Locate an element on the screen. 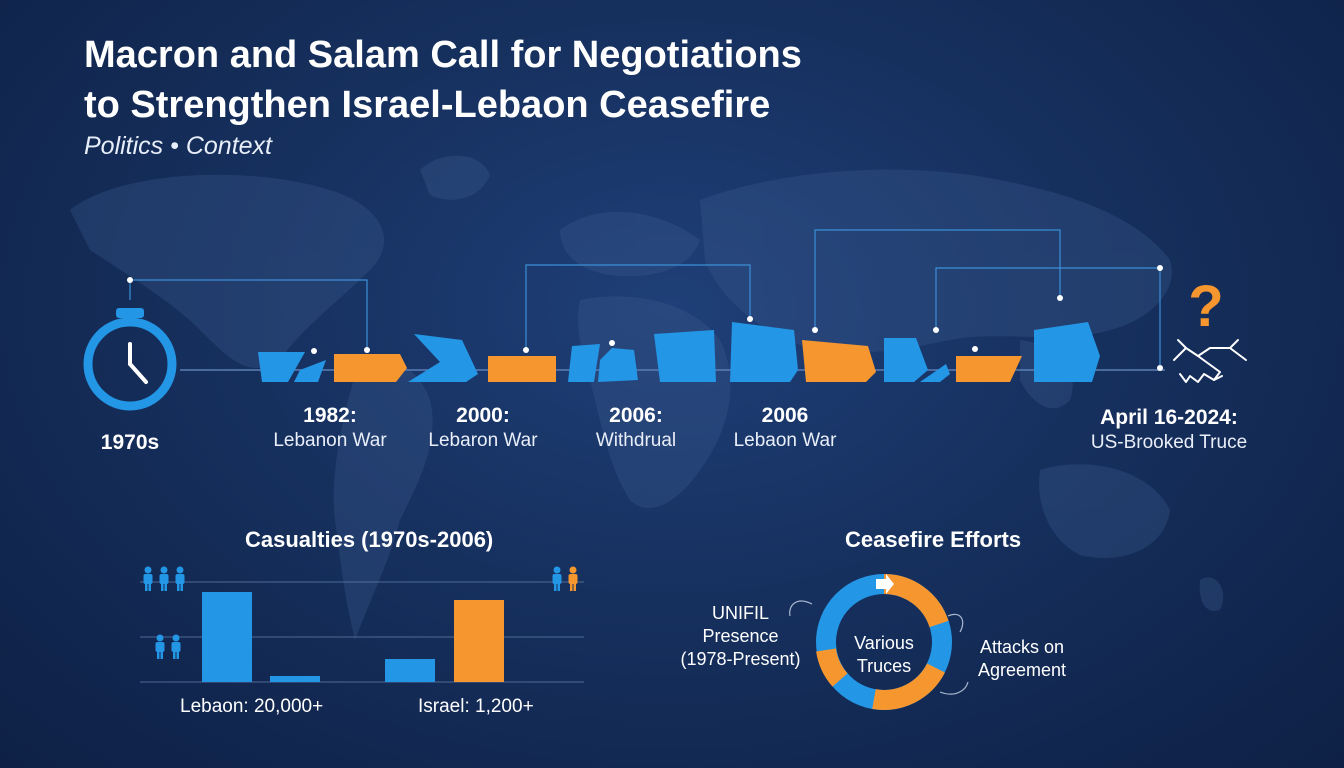 This screenshot has width=1344, height=768. timeline-start-label: 1970s is located at coordinates (130, 443).